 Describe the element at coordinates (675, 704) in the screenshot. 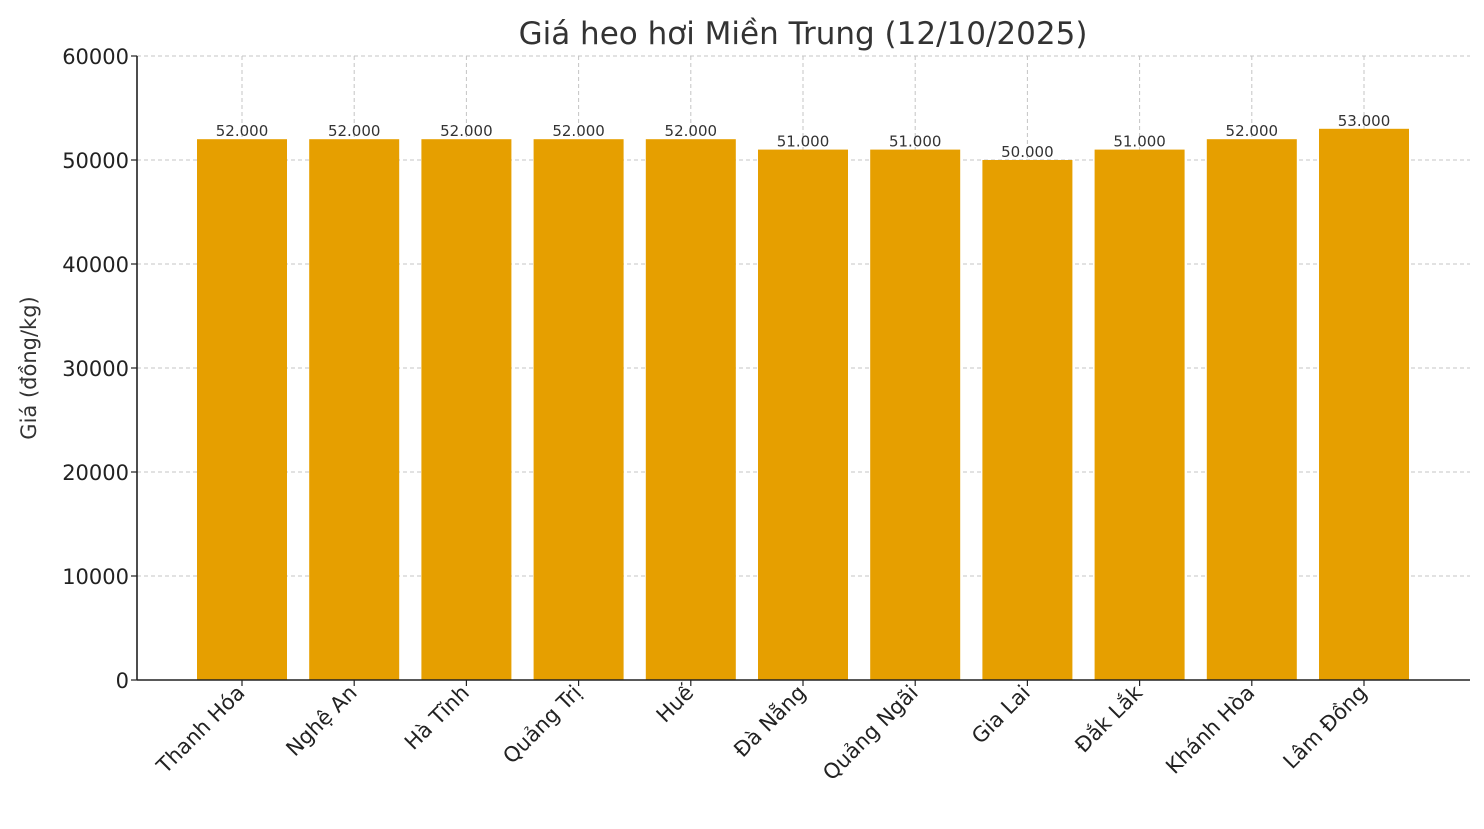

I see `x-tick-label: Huế` at that location.